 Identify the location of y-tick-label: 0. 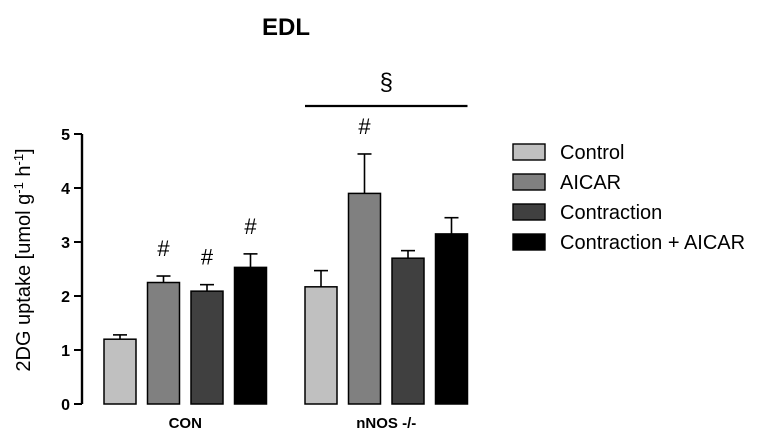
(65, 405).